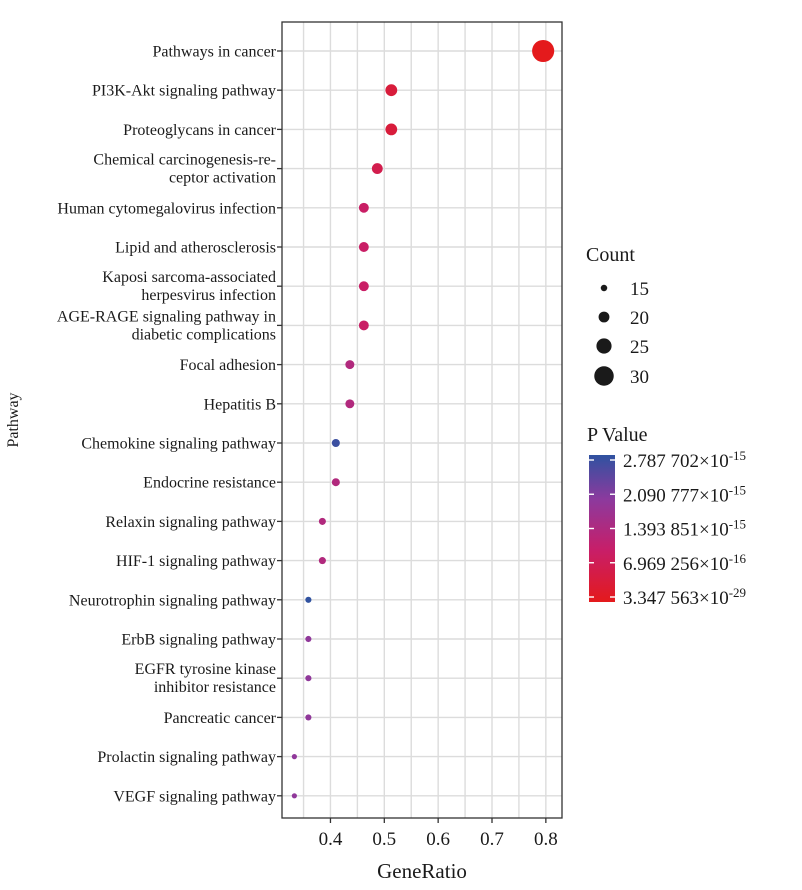 The image size is (802, 890). I want to click on y-tick-label: Proteoglycans in cancer, so click(200, 130).